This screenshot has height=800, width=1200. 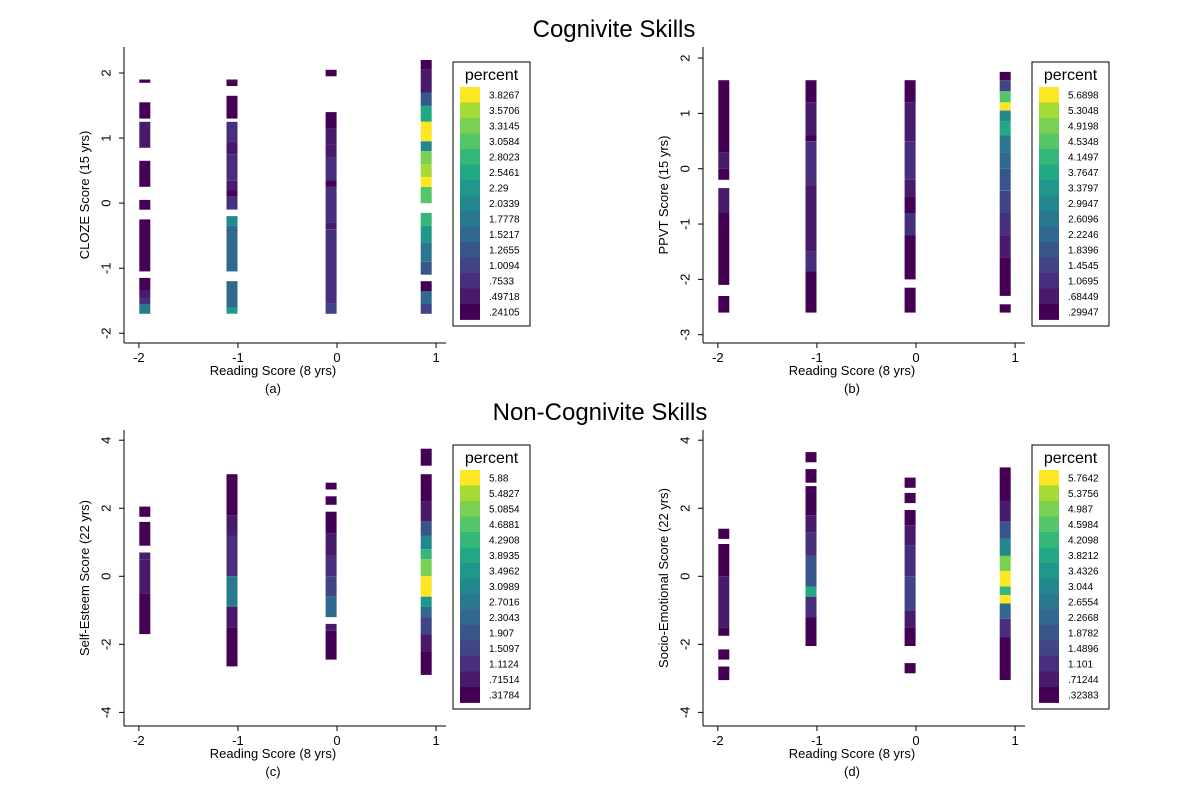 What do you see at coordinates (1083, 297) in the screenshot?
I see `legend-label: .68449` at bounding box center [1083, 297].